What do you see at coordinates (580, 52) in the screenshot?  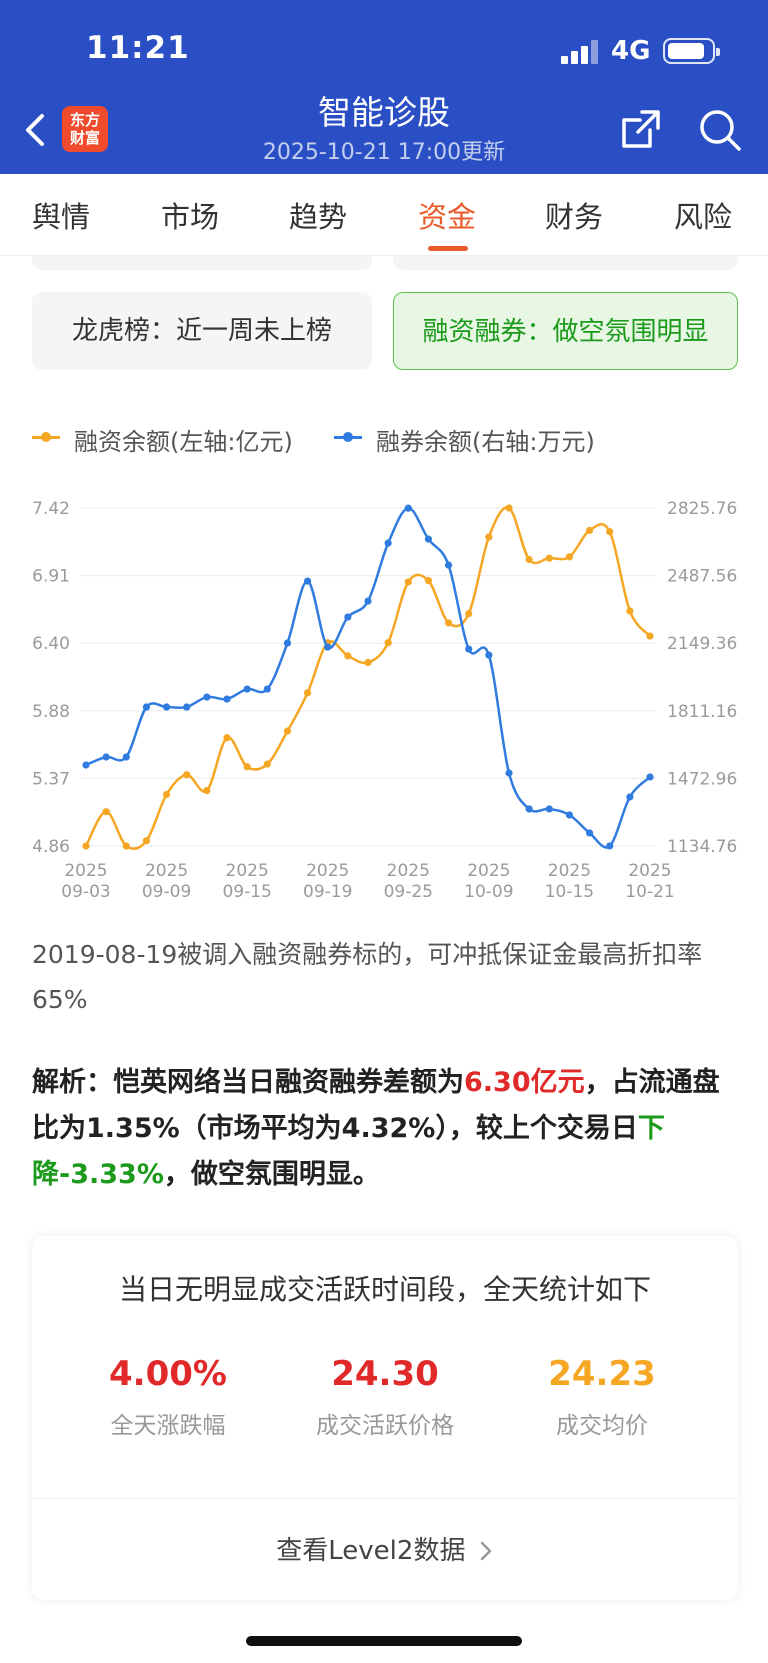 I see `signal-icon` at bounding box center [580, 52].